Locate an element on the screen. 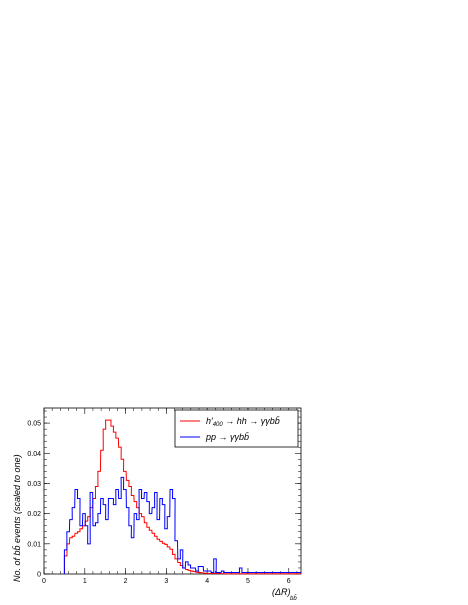 The width and height of the screenshot is (468, 605). x-tick-label: 5 is located at coordinates (248, 581).